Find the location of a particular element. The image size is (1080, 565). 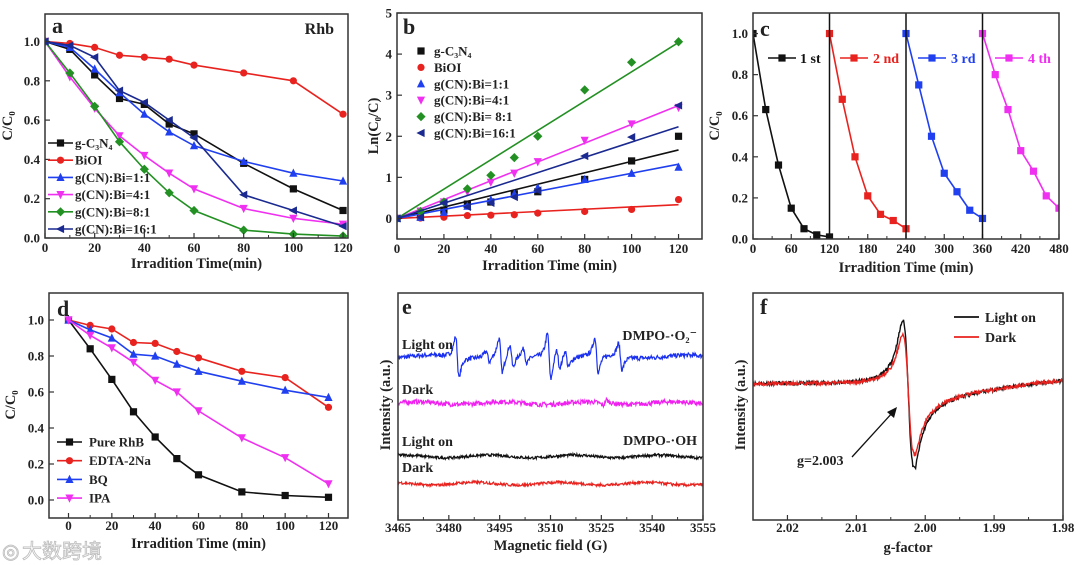

legend-label: g(CN):Bi=4:1 is located at coordinates (471, 100).